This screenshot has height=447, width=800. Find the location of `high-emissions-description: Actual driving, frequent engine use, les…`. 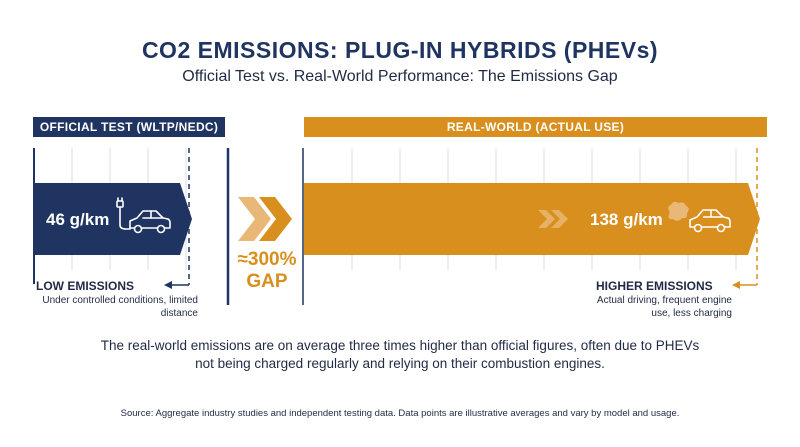

high-emissions-description: Actual driving, frequent engine use, les… is located at coordinates (664, 307).